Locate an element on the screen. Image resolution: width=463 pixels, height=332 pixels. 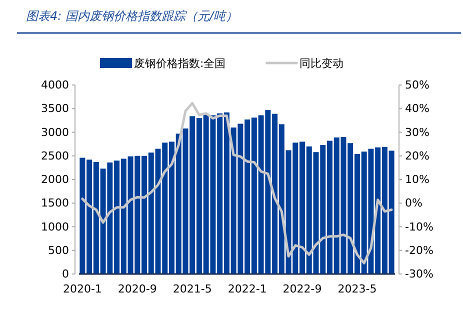
y-tick-label: 500 is located at coordinates (58, 250).